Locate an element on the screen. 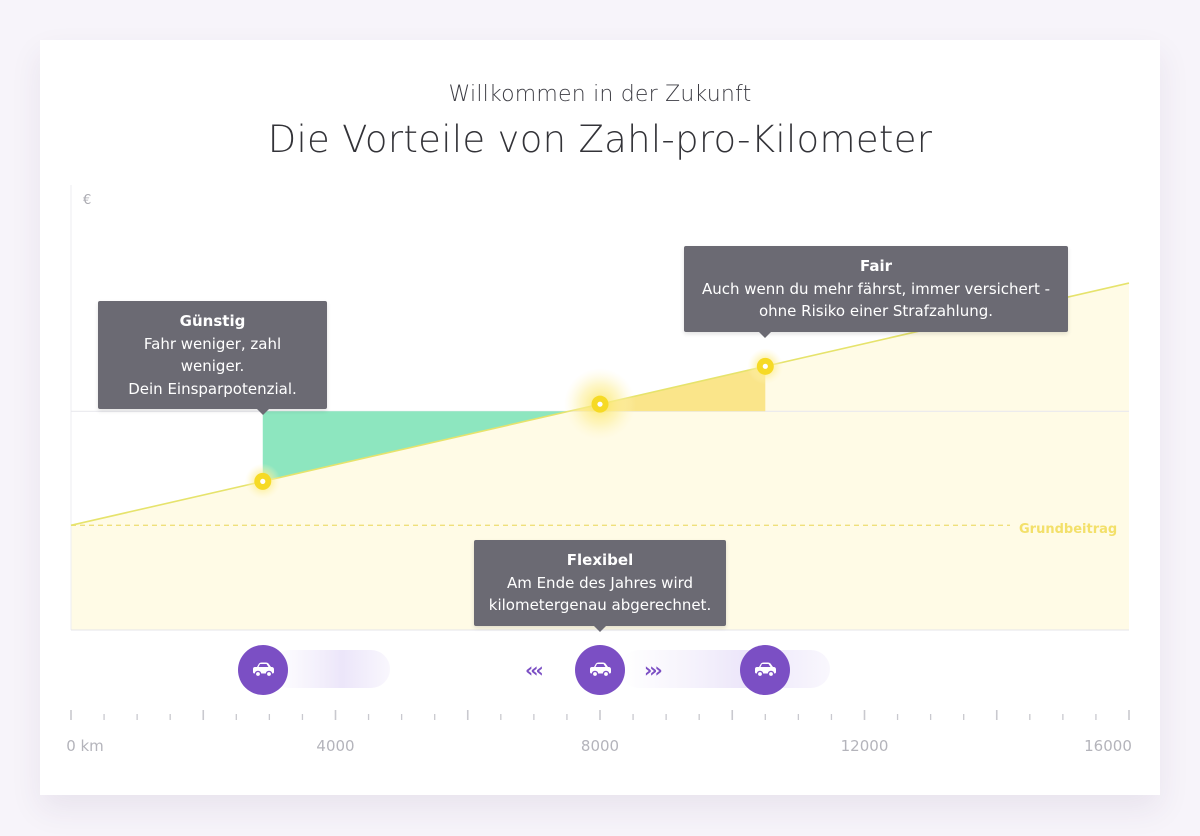 The width and height of the screenshot is (1200, 836). tooltip-guenstig-line2: Dein Einsparpotenzial. is located at coordinates (212, 388).